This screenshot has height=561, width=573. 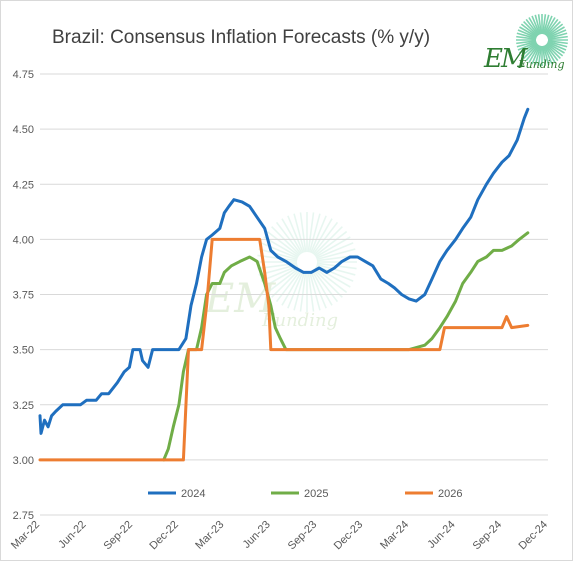 What do you see at coordinates (23, 351) in the screenshot?
I see `y-tick-label: 3.50` at bounding box center [23, 351].